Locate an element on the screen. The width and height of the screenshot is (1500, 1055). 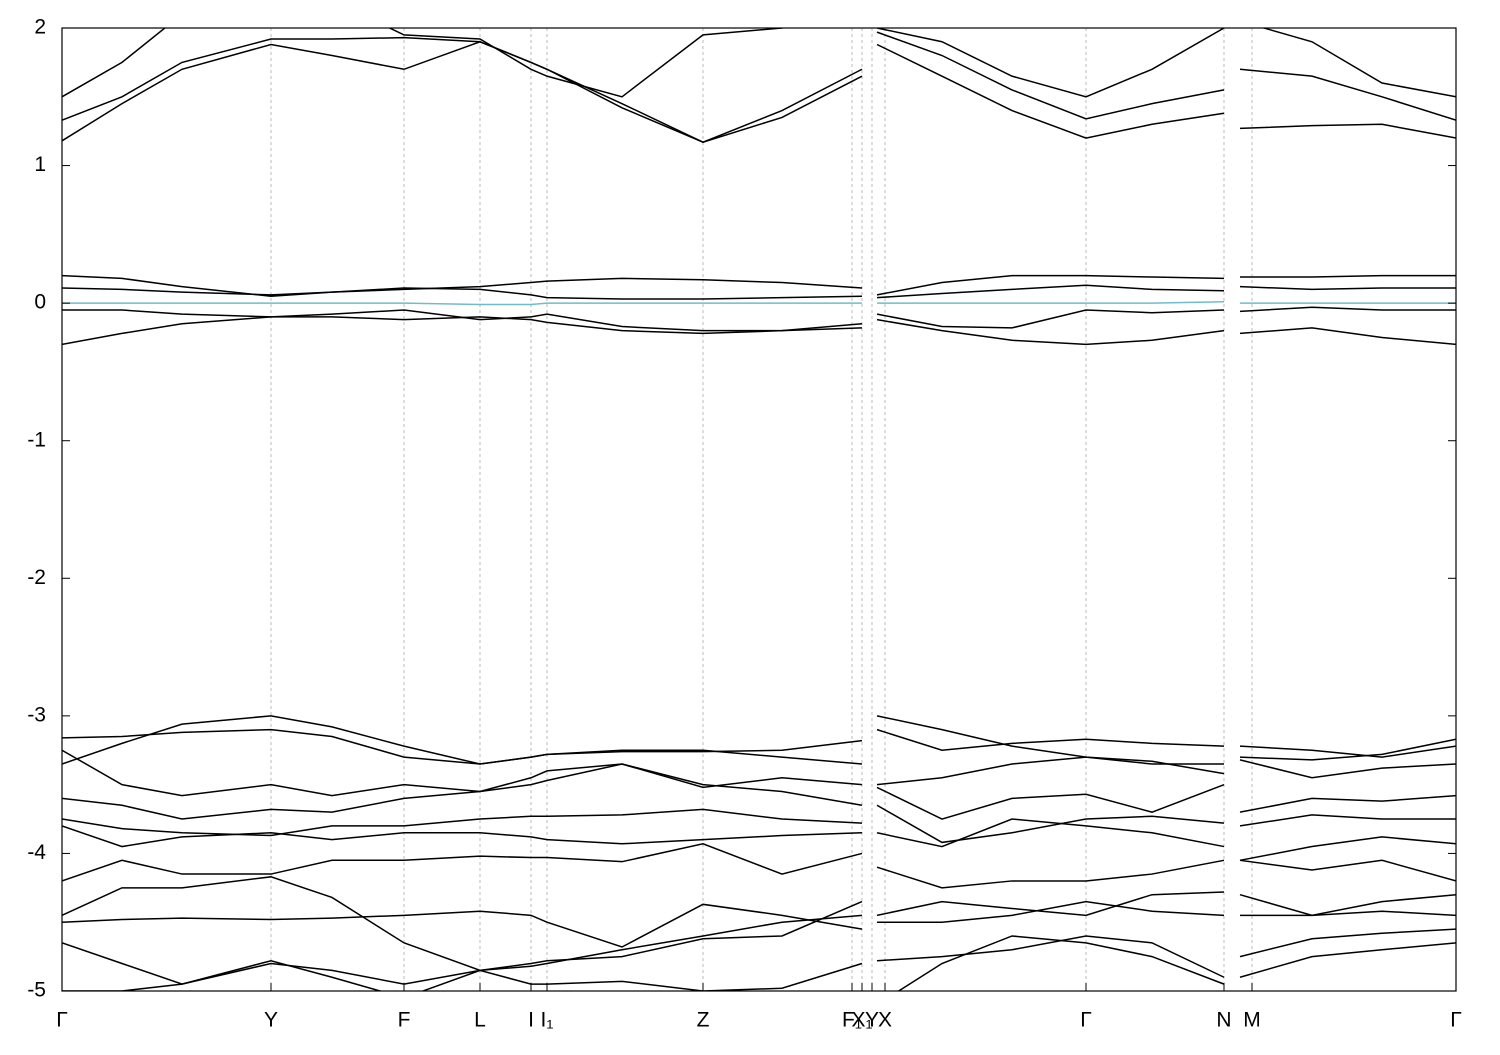
x-tick-label: X₁ is located at coordinates (861, 1020).